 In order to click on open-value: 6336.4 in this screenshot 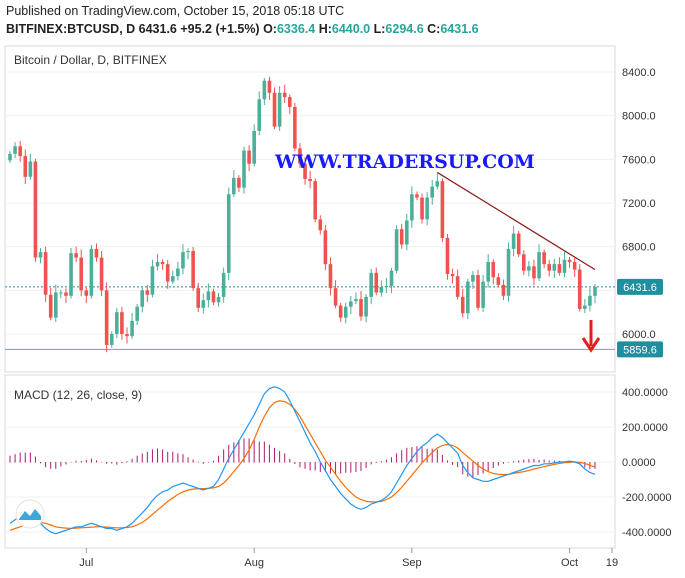, I will do `click(296, 29)`.